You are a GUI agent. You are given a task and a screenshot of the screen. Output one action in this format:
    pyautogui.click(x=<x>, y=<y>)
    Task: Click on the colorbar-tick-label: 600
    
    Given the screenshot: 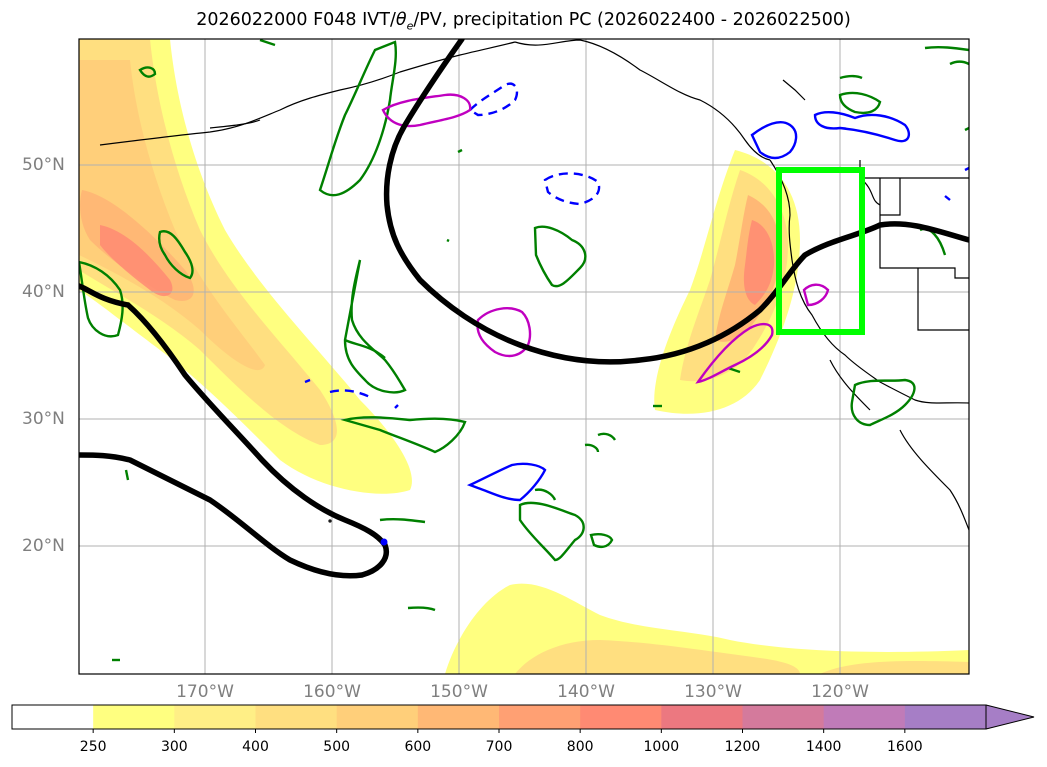 What is the action you would take?
    pyautogui.click(x=418, y=747)
    